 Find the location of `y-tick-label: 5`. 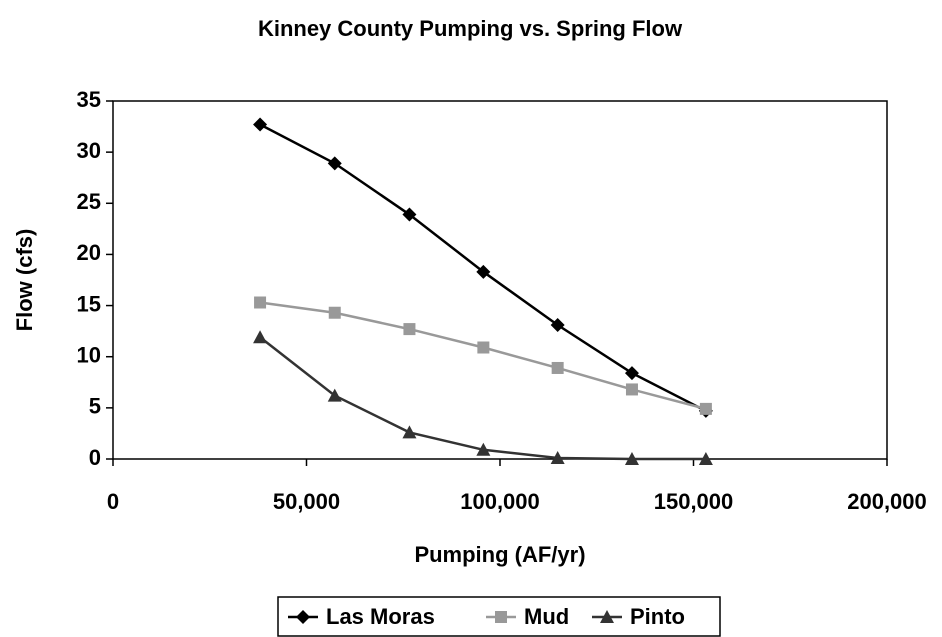

y-tick-label: 5 is located at coordinates (95, 406).